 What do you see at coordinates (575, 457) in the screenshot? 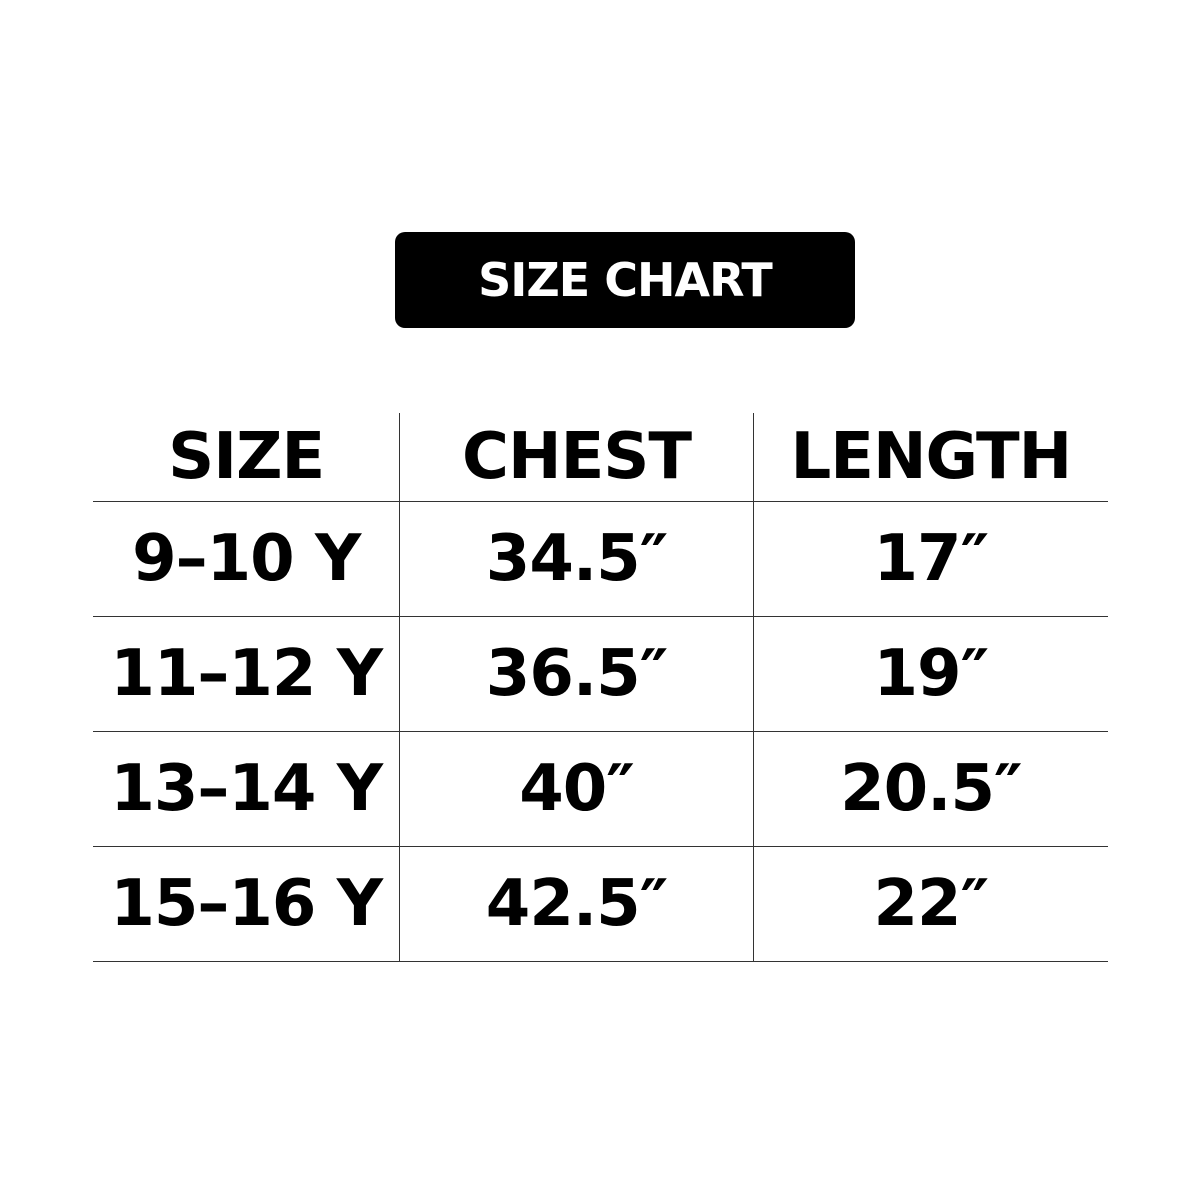
I see `header-chest: CHEST` at bounding box center [575, 457].